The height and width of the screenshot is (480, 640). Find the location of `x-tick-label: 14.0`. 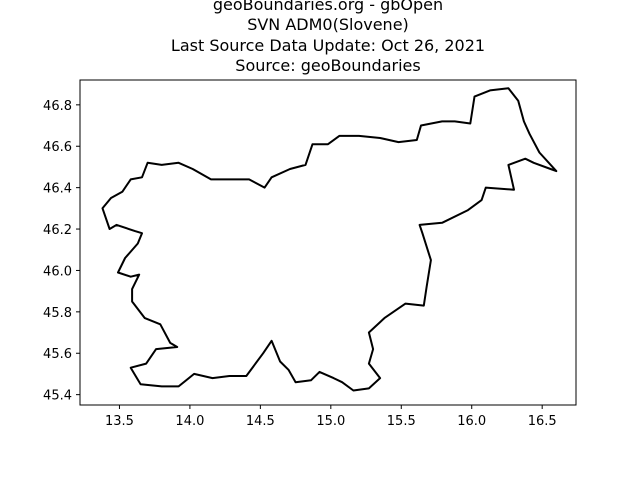

x-tick-label: 14.0 is located at coordinates (189, 421).